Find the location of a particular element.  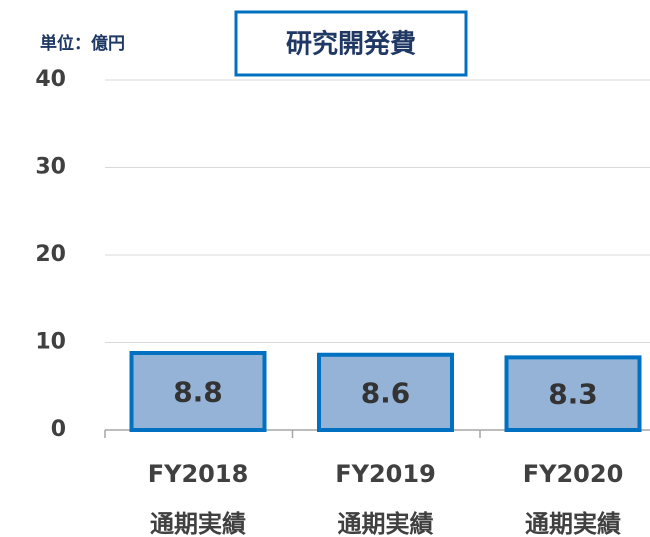

chart-title: 研究開発費 is located at coordinates (351, 44).